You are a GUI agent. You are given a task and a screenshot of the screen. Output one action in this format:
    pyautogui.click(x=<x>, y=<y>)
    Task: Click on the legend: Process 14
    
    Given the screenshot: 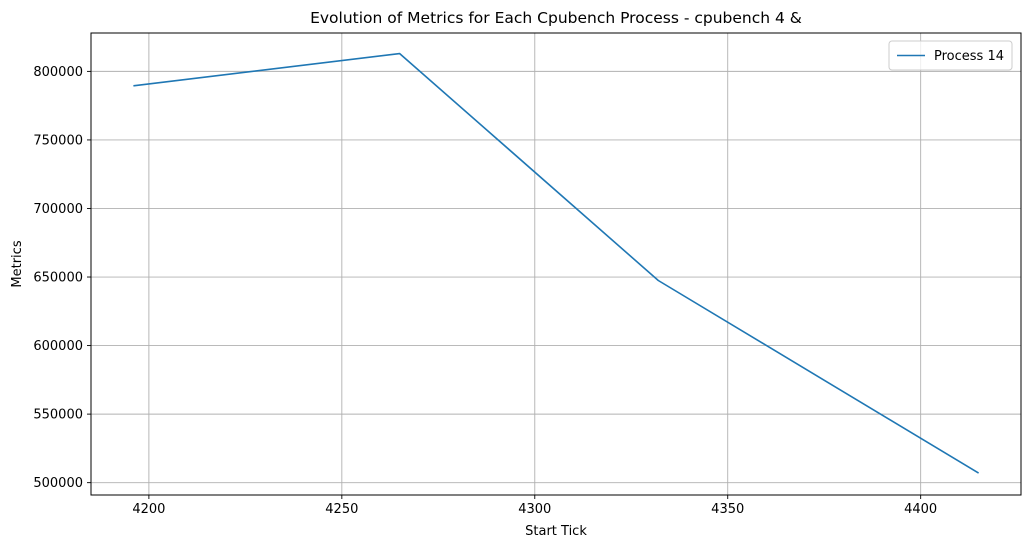 What is the action you would take?
    pyautogui.click(x=950, y=55)
    